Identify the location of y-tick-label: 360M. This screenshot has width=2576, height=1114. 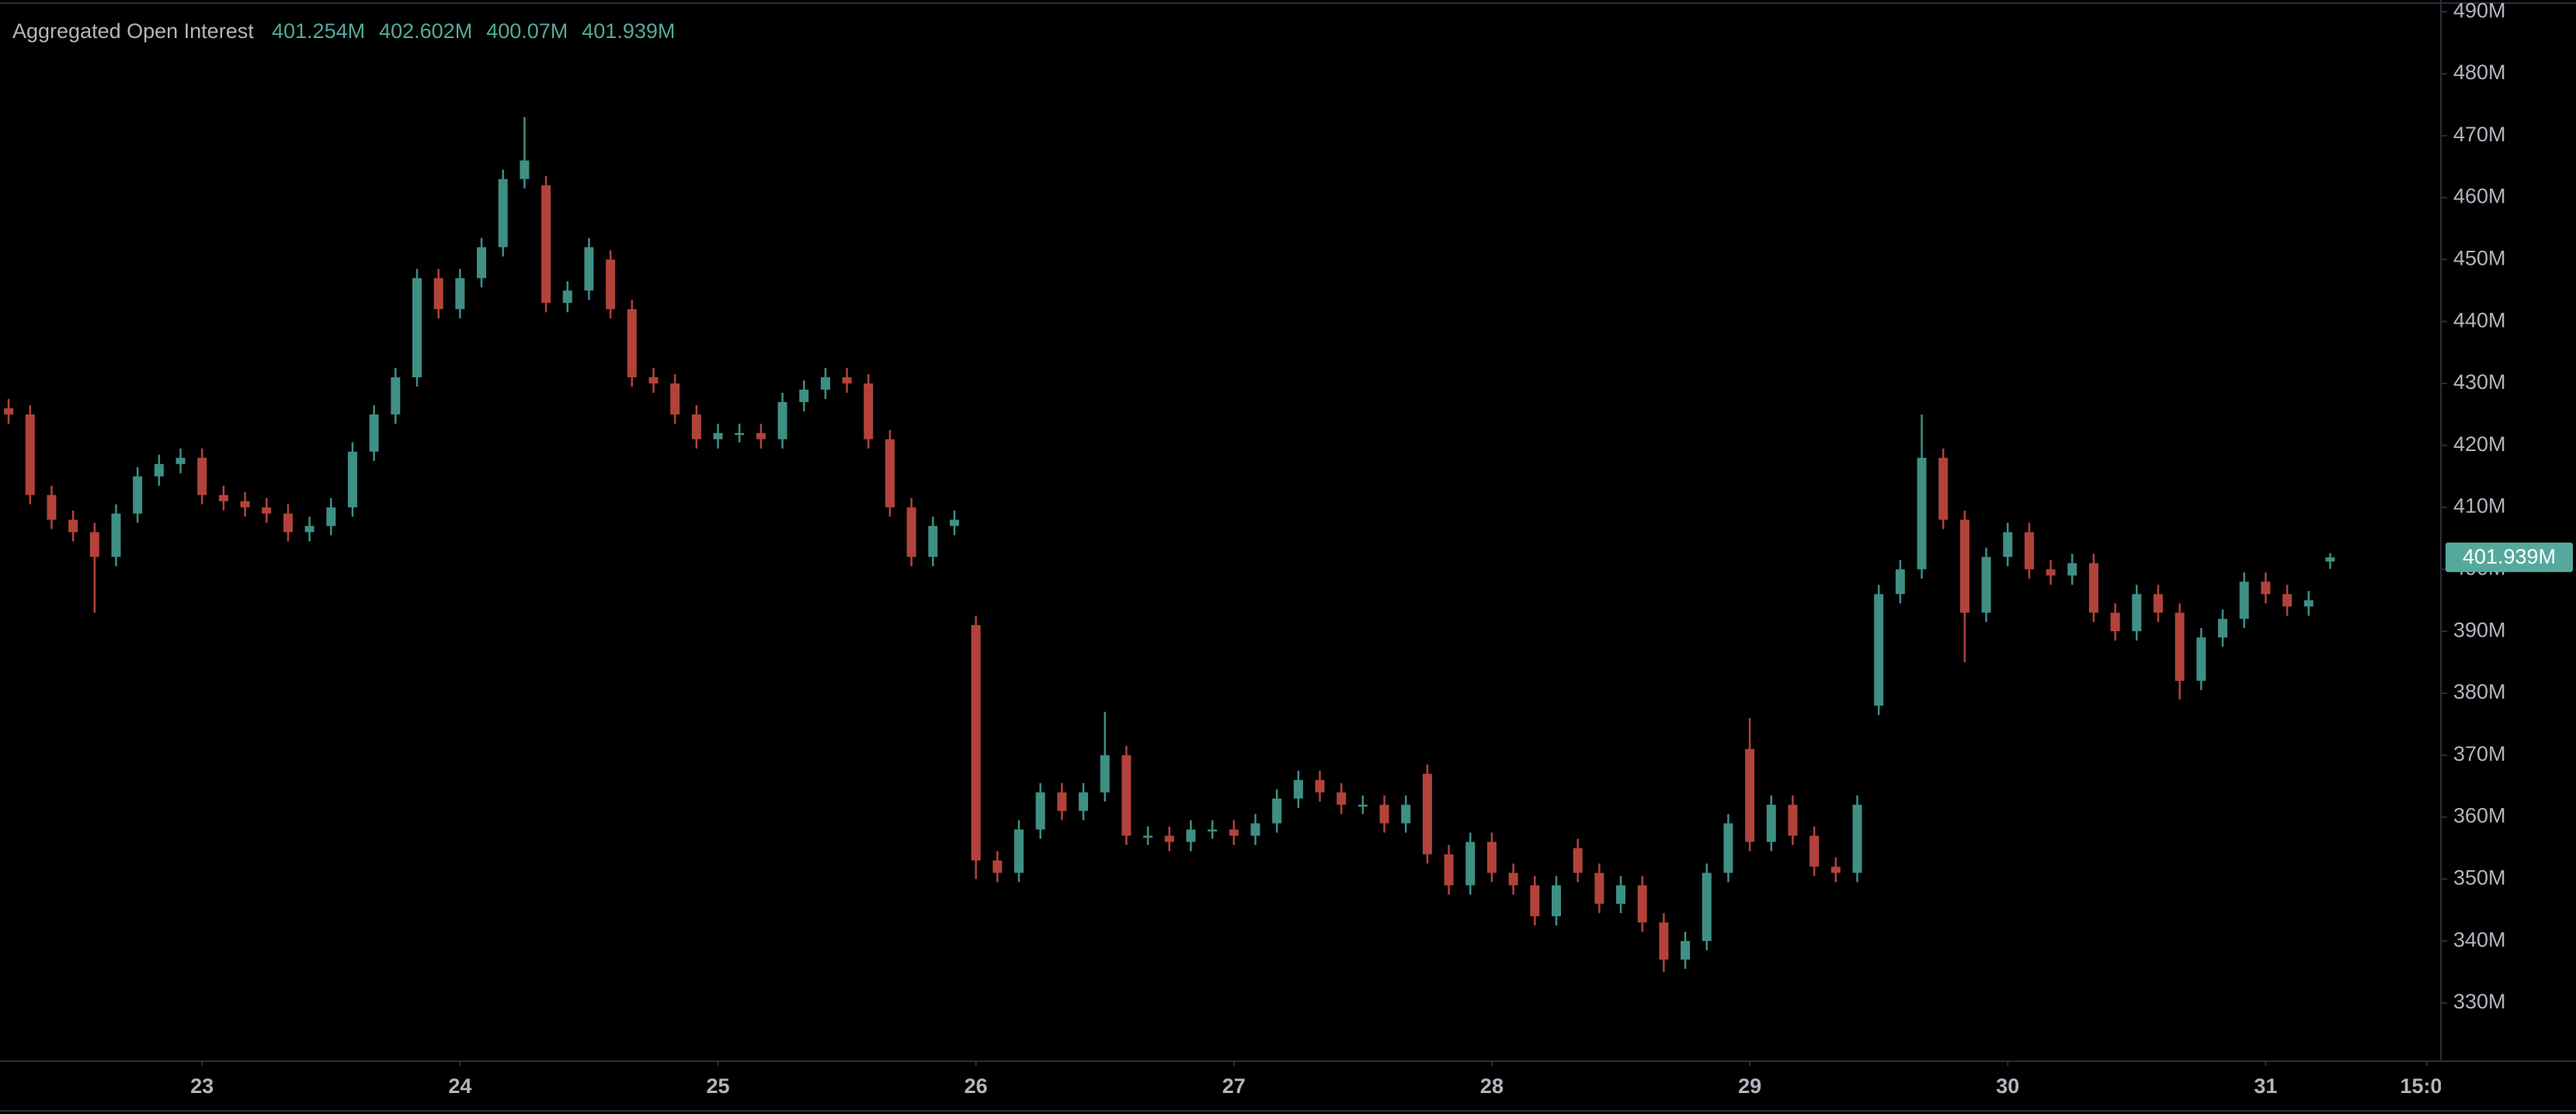
(2479, 816).